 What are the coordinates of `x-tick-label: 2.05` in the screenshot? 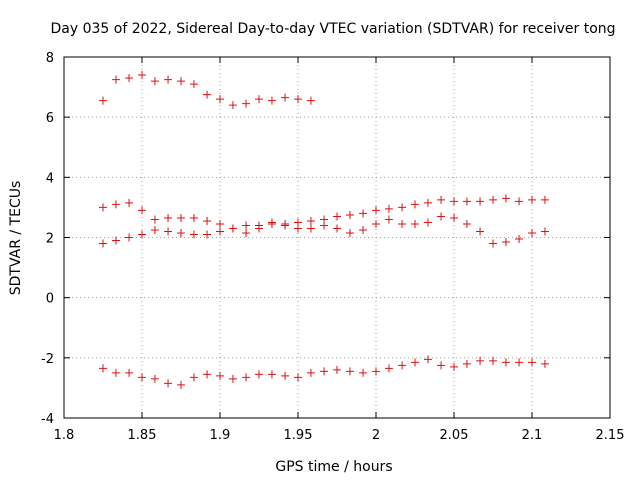 It's located at (454, 435).